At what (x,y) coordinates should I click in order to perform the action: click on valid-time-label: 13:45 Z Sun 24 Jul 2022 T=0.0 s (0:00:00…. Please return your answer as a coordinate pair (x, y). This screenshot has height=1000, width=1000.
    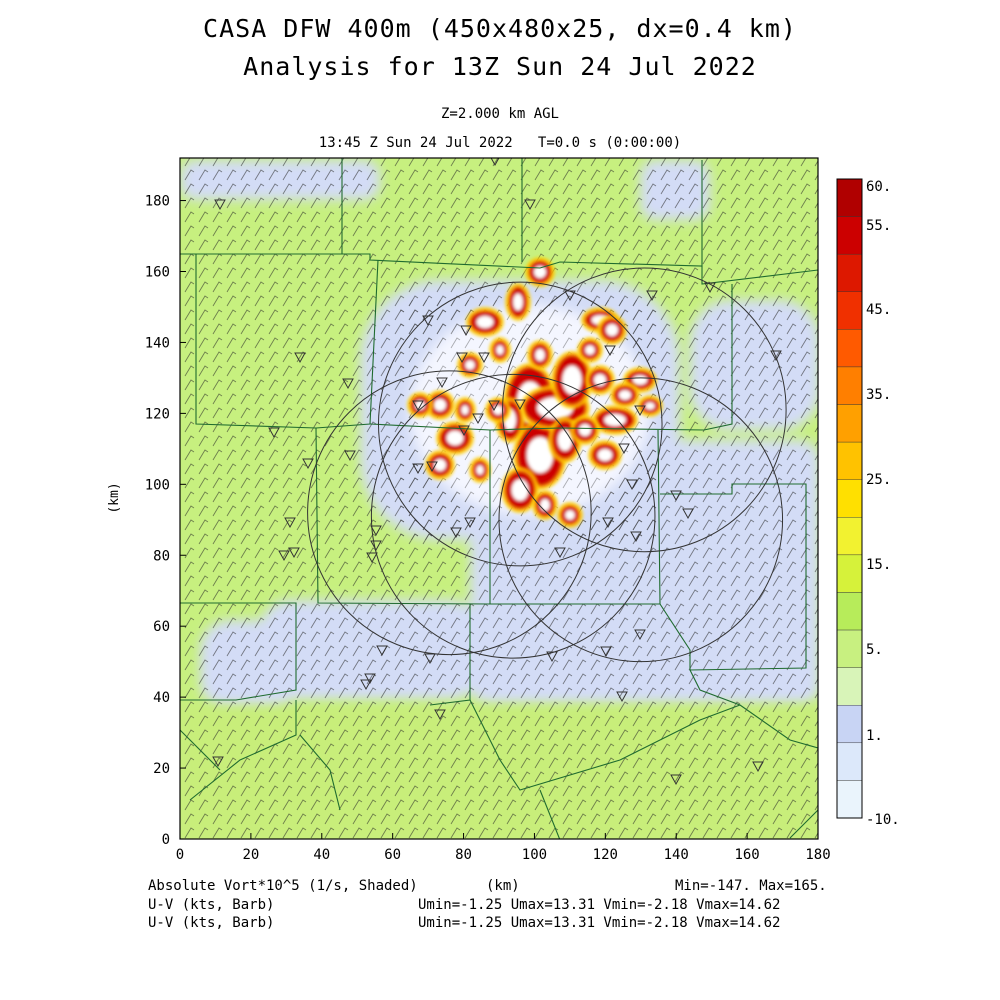
    Looking at the image, I should click on (500, 143).